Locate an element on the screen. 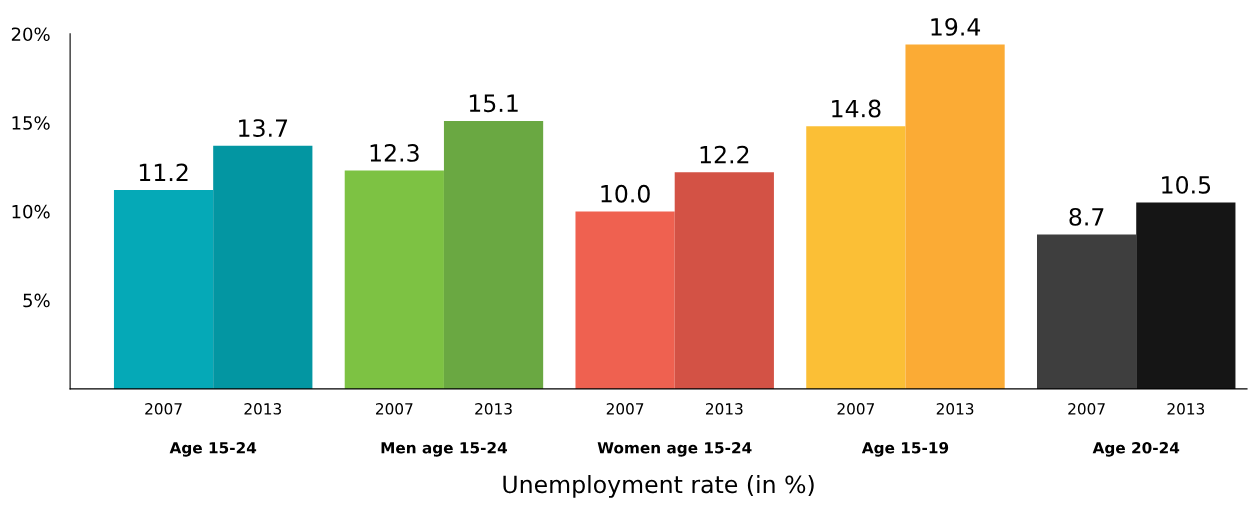 The height and width of the screenshot is (522, 1252). x-tick-label: Women age 15-24 is located at coordinates (674, 449).